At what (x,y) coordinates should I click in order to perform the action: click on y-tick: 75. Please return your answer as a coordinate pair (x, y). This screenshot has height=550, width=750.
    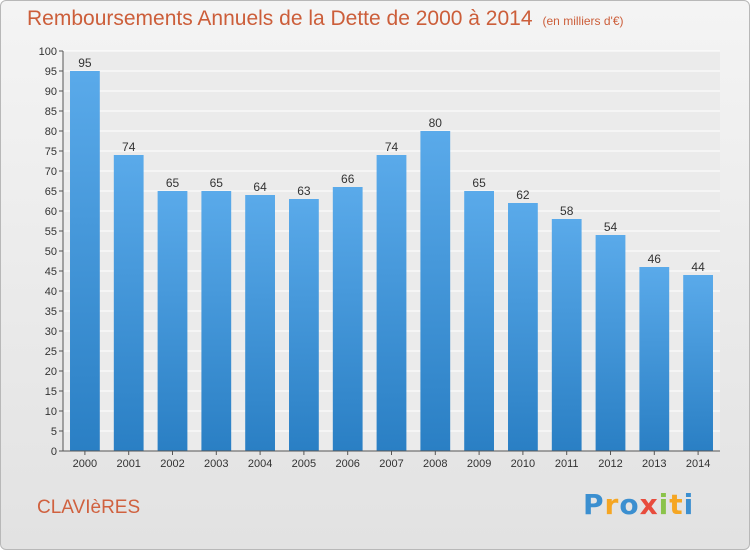
    Looking at the image, I should click on (54, 152).